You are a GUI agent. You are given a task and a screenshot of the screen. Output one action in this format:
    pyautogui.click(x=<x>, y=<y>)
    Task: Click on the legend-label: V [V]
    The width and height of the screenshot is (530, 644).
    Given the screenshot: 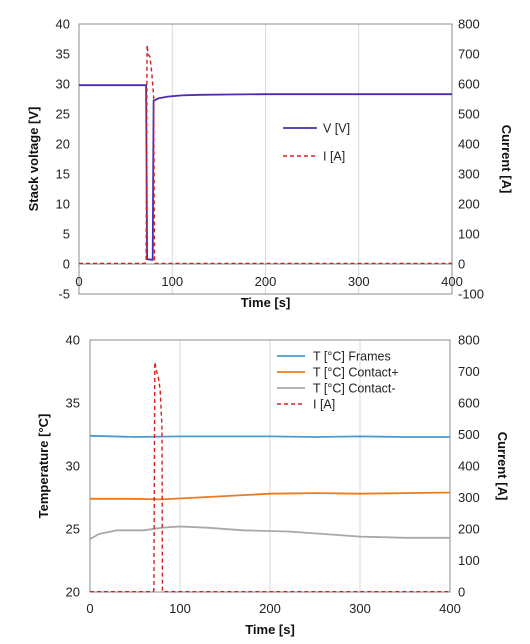 What is the action you would take?
    pyautogui.click(x=336, y=129)
    